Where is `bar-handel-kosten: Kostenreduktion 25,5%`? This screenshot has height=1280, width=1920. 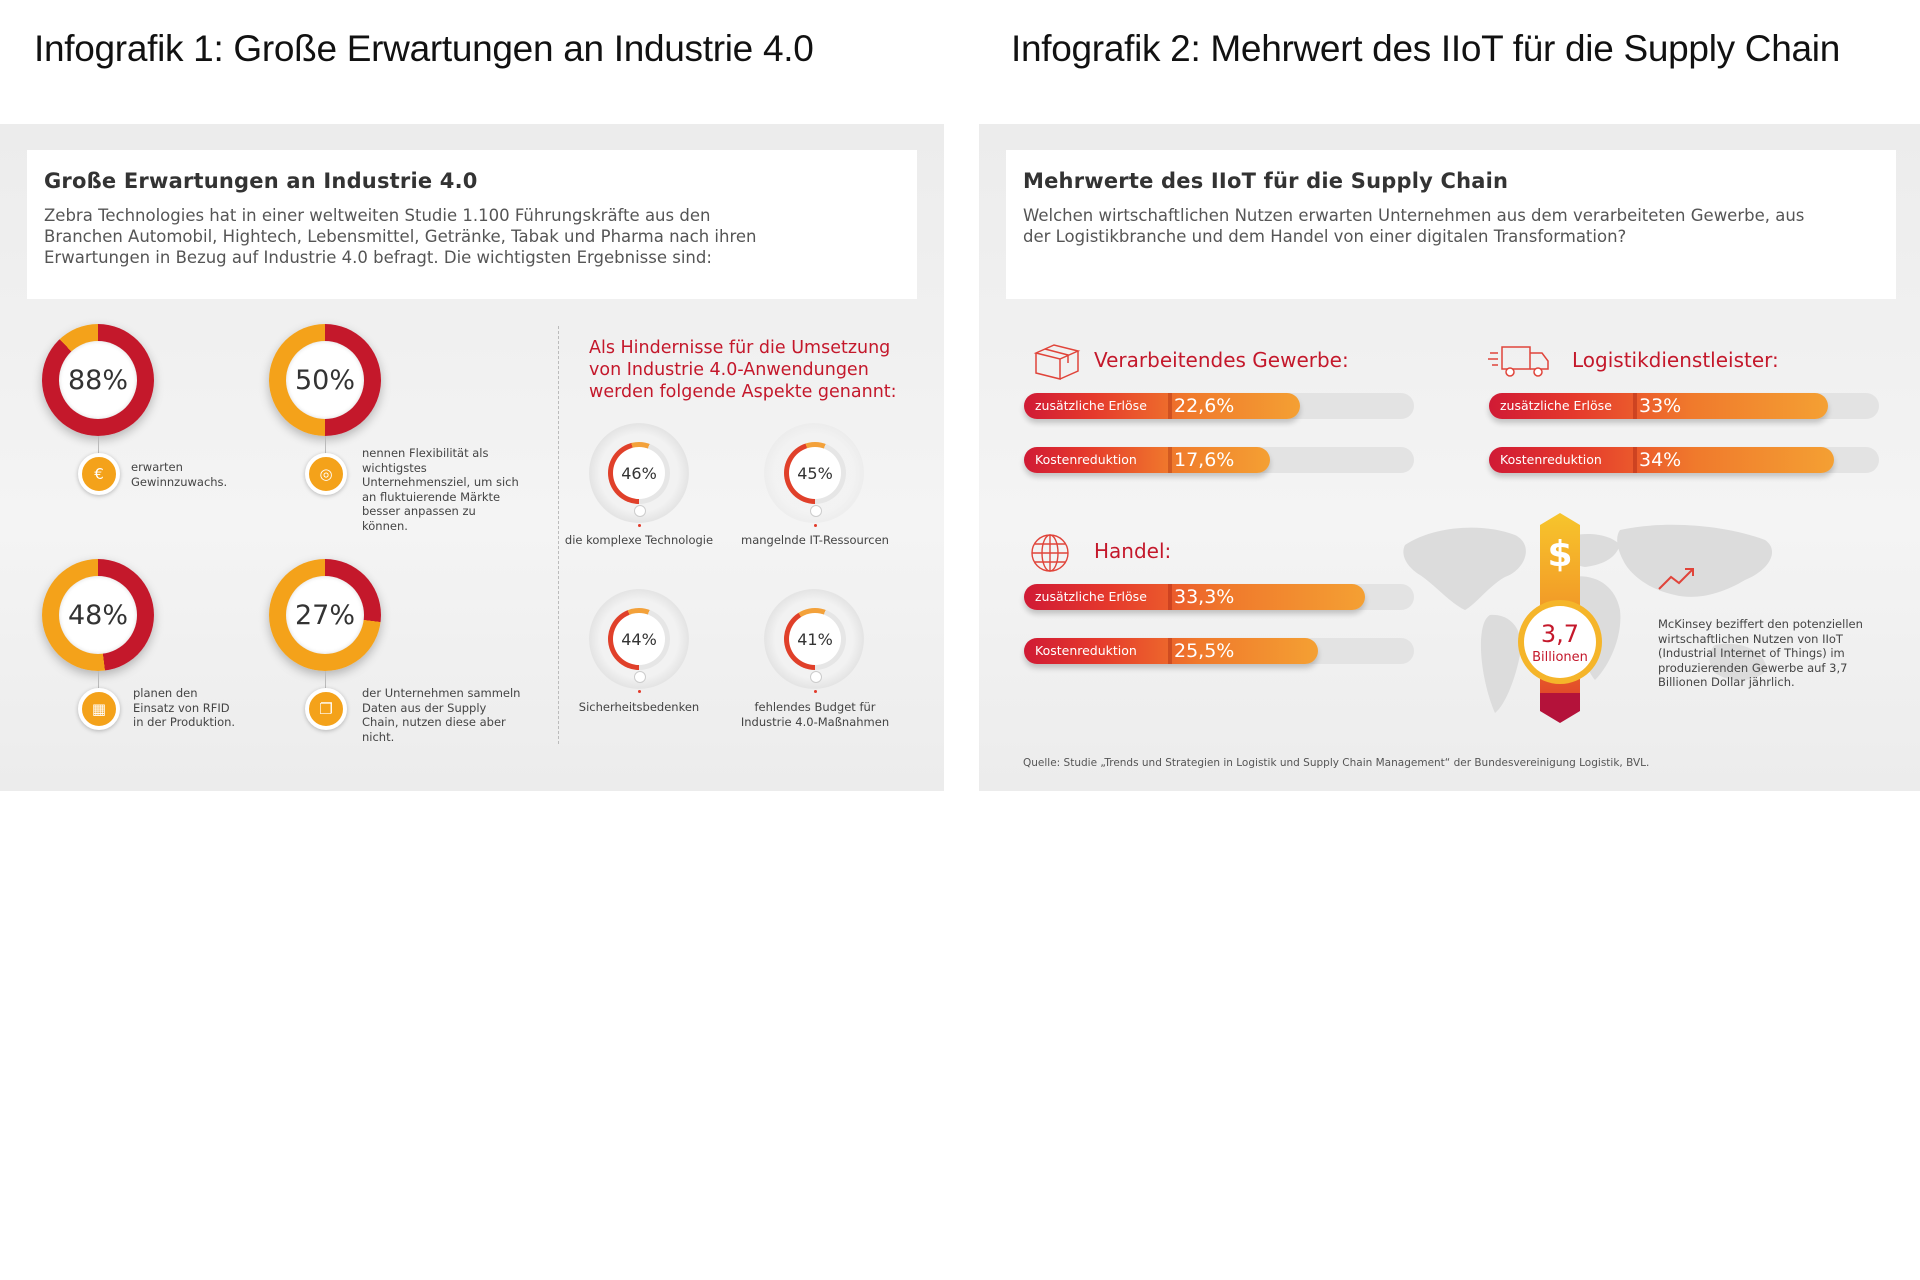
bar-handel-kosten: Kostenreduktion 25,5% is located at coordinates (1171, 651).